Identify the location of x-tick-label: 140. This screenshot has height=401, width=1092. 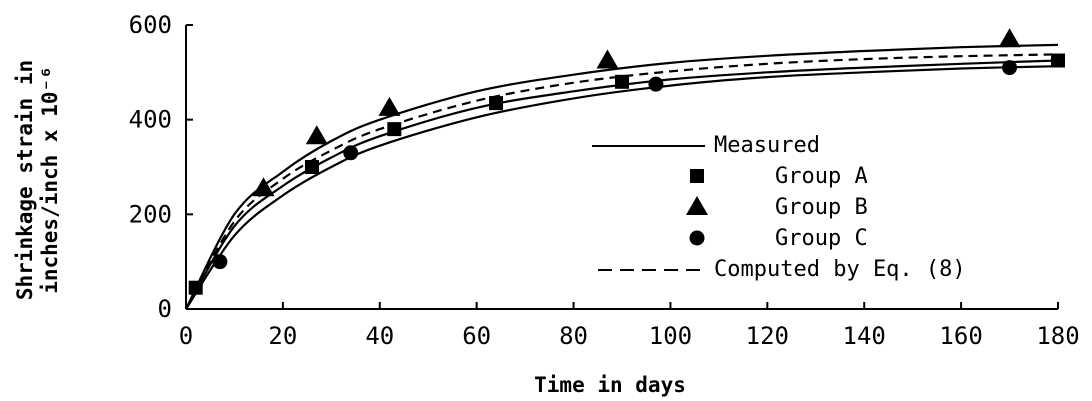
(864, 336).